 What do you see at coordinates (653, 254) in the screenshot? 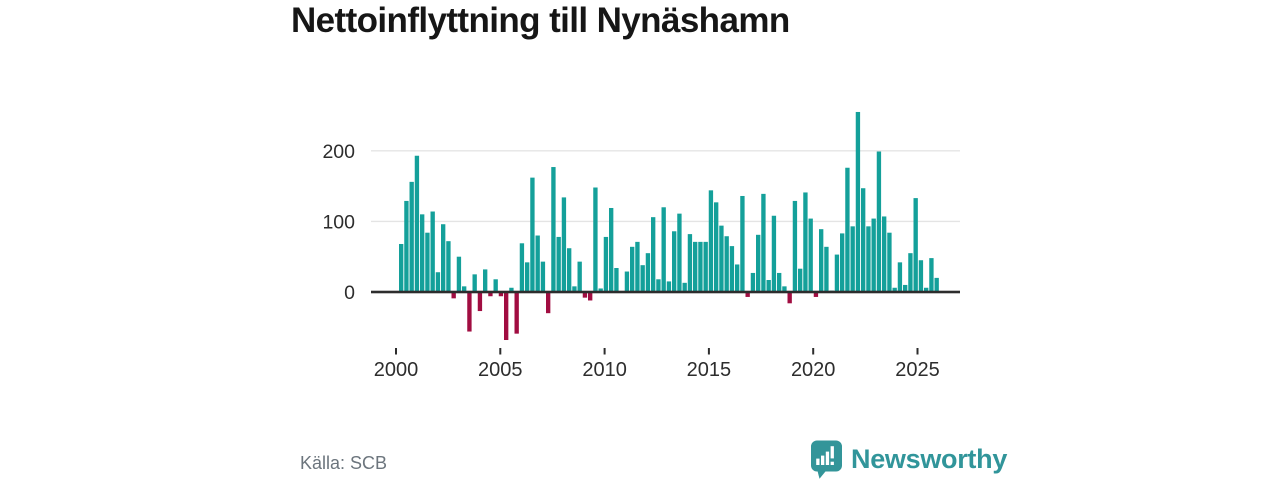
I see `bar-2012Q1` at bounding box center [653, 254].